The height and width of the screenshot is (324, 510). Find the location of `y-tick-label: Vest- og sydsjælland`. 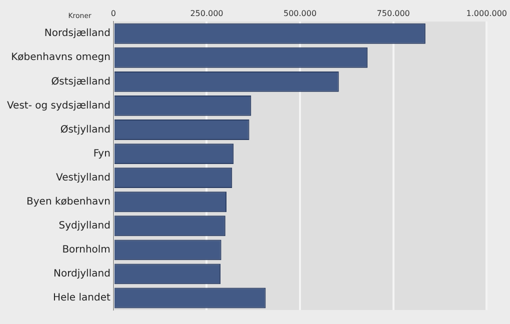

y-tick-label: Vest- og sydsjælland is located at coordinates (58, 106).